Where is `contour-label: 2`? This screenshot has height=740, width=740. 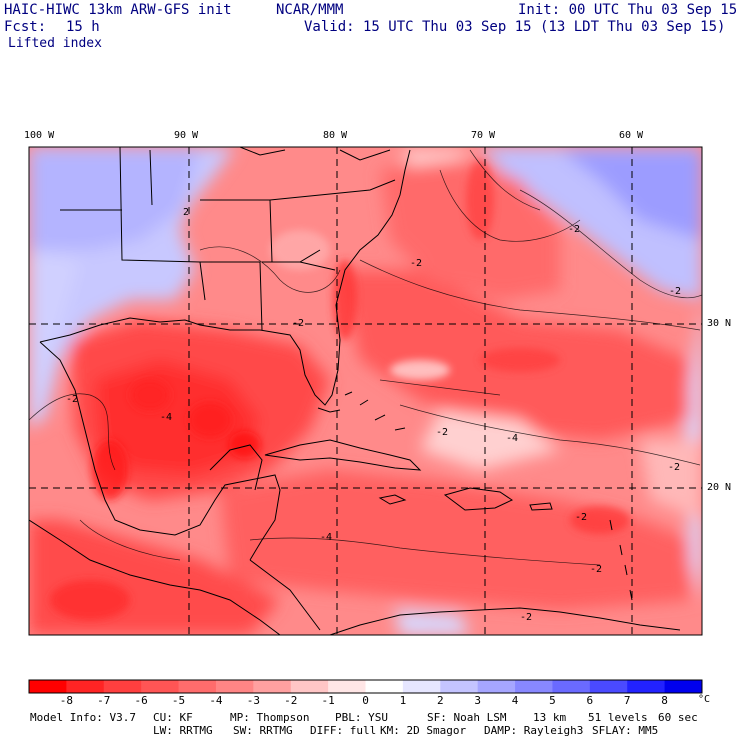 contour-label: 2 is located at coordinates (186, 212).